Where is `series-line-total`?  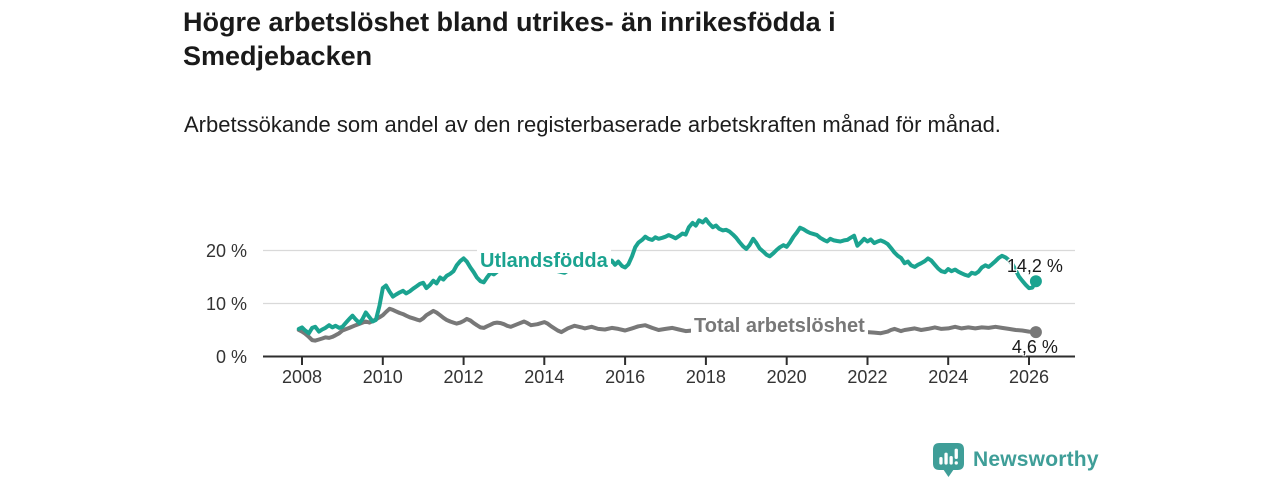
series-line-total is located at coordinates (667, 324).